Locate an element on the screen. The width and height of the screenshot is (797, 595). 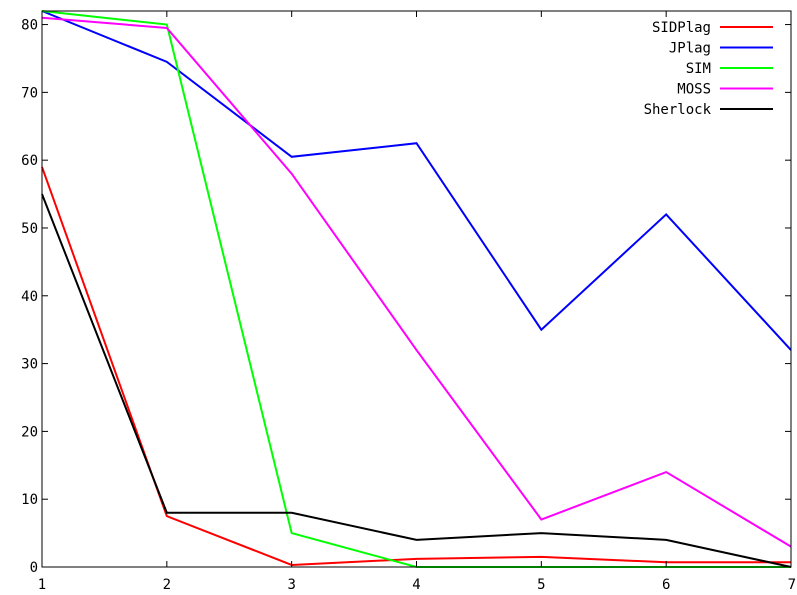
x-tick-label: 7 is located at coordinates (792, 585).